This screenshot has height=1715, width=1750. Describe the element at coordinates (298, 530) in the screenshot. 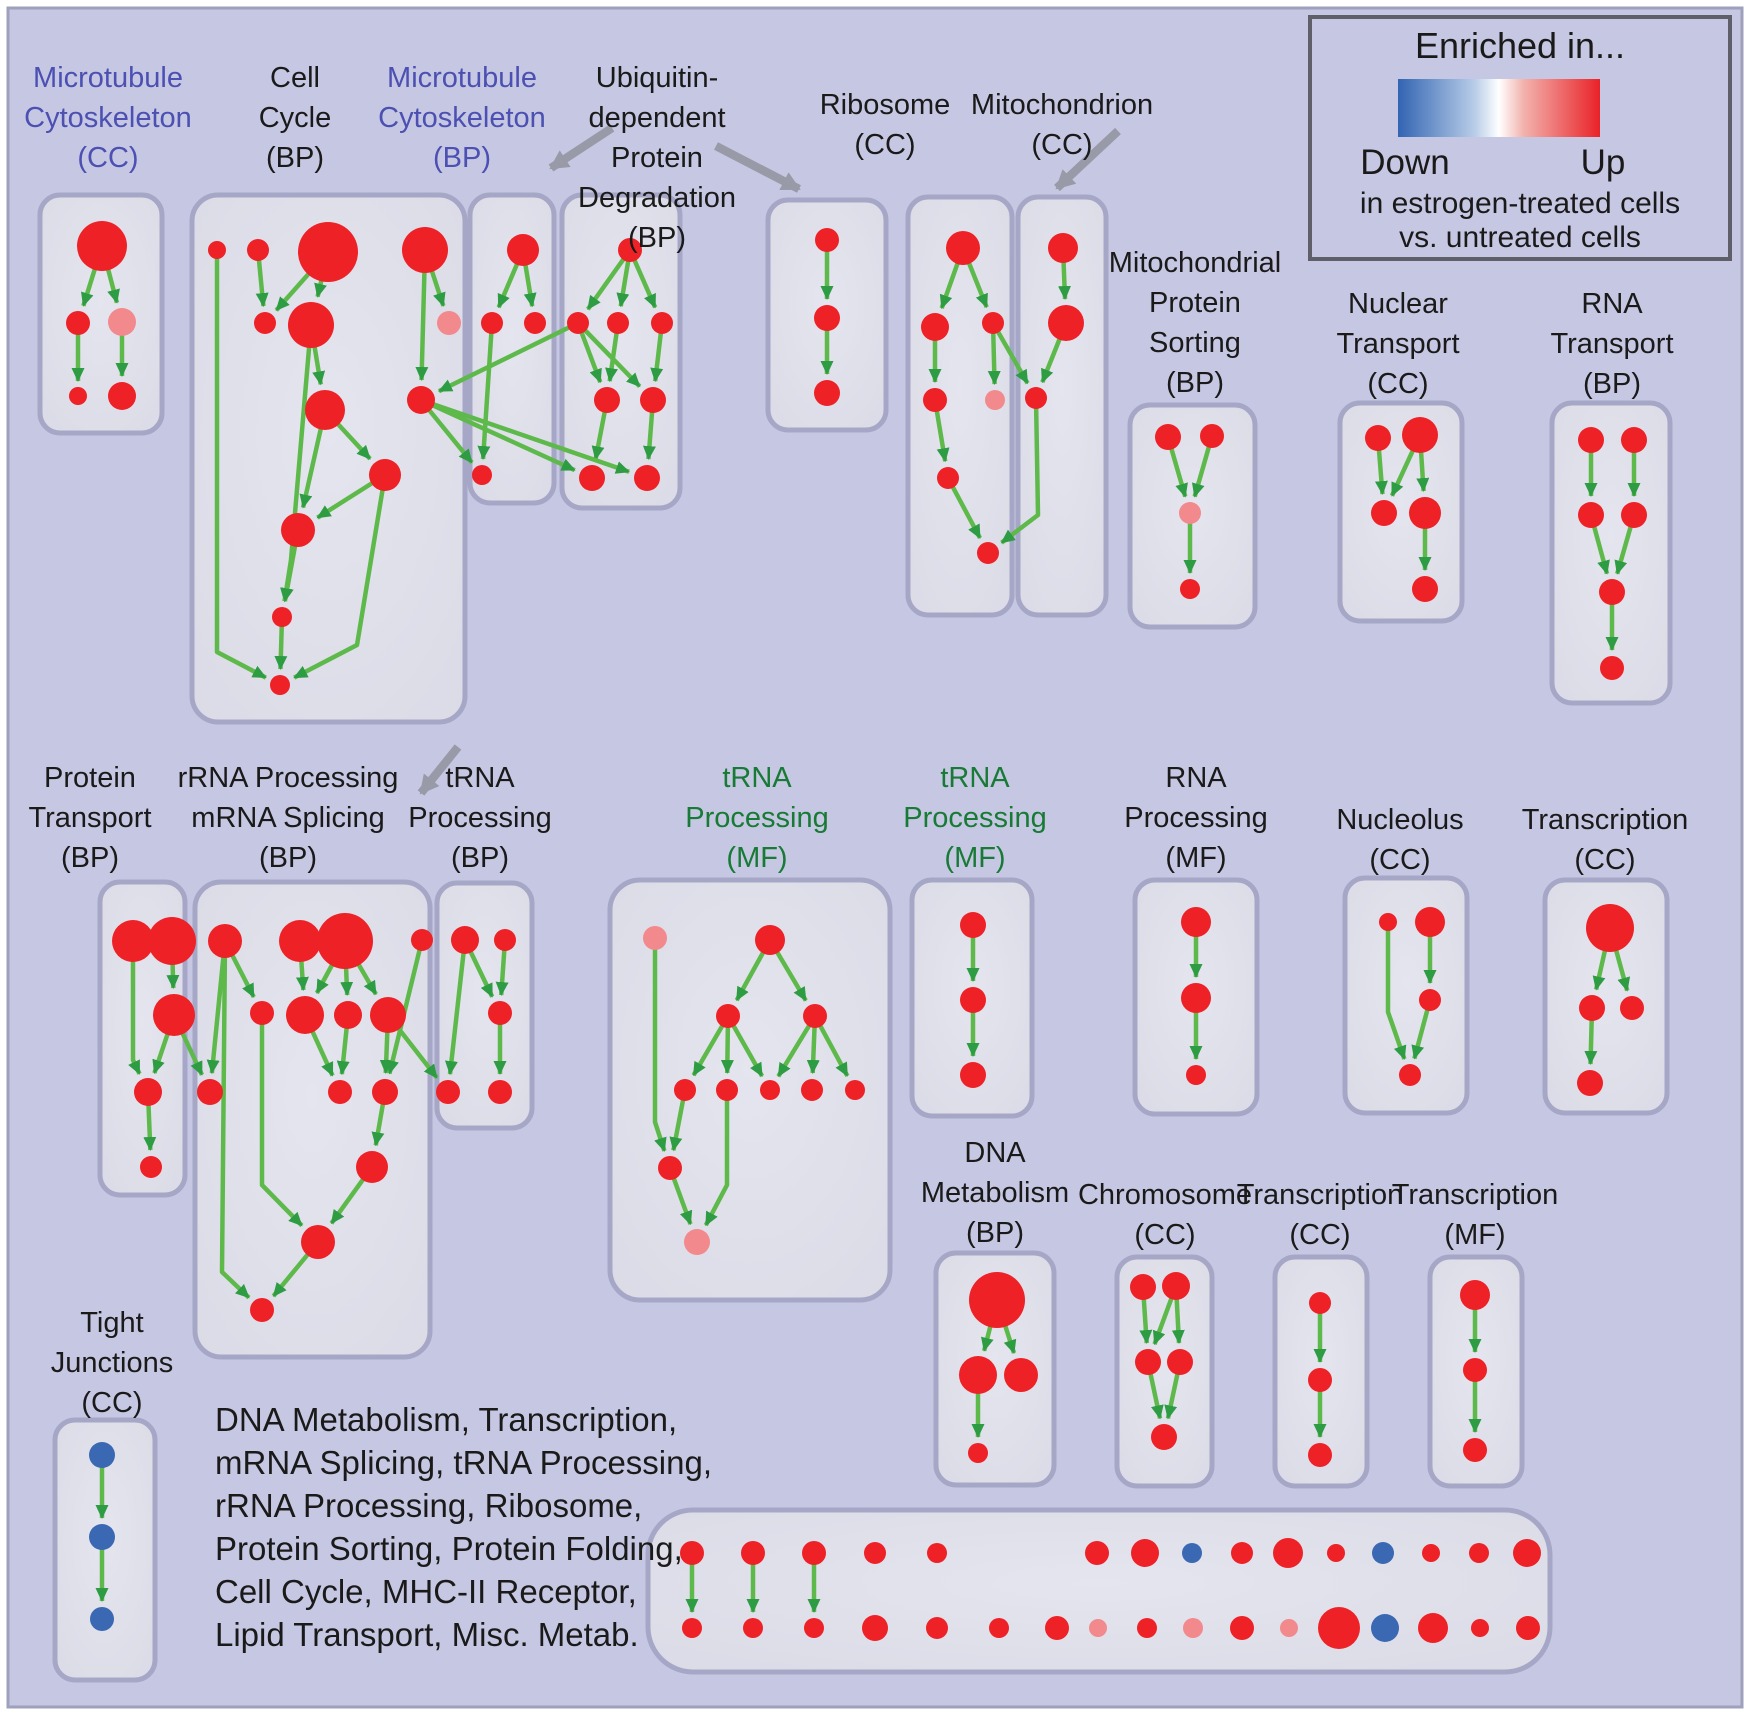

I see `node-cell-cycle-c10` at that location.